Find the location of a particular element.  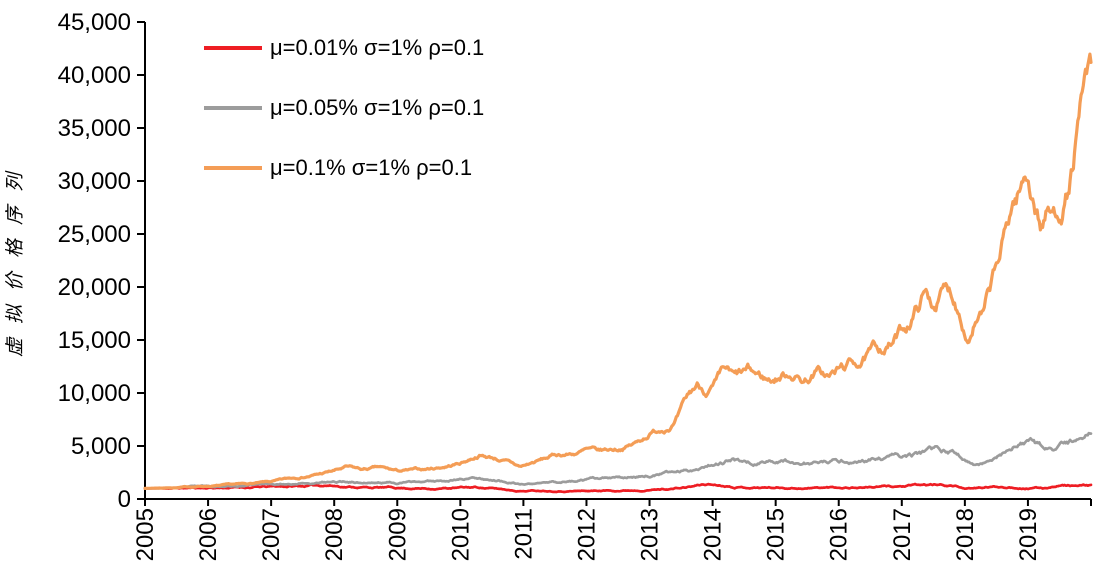

y-tick-label: 30,000 is located at coordinates (94, 181).